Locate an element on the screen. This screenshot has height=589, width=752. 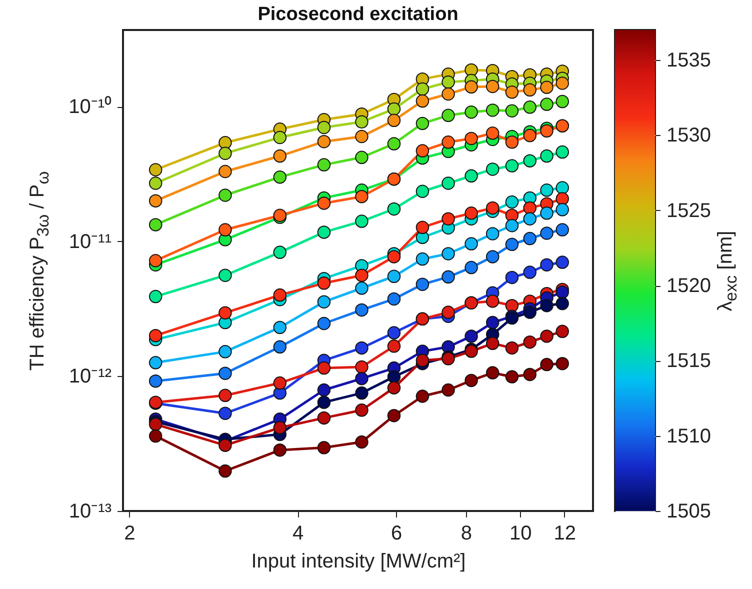
color-bar-label: 1515 is located at coordinates (688, 361).